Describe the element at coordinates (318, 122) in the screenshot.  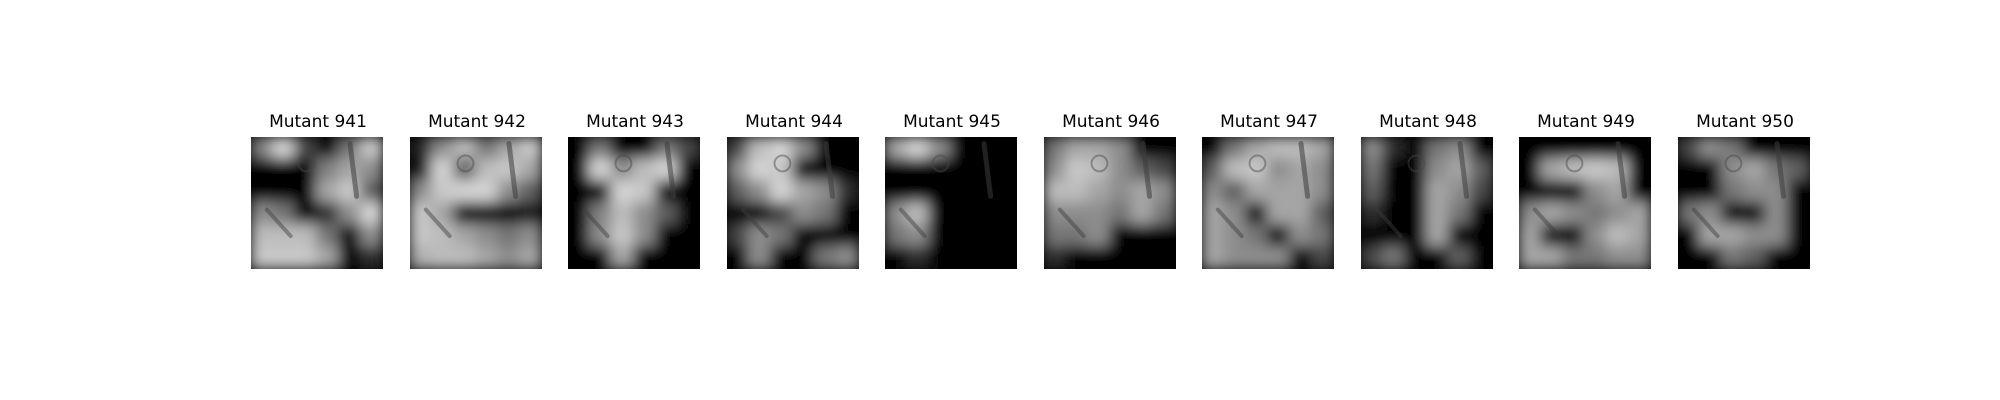
I see `panel-title: Mutant 941` at that location.